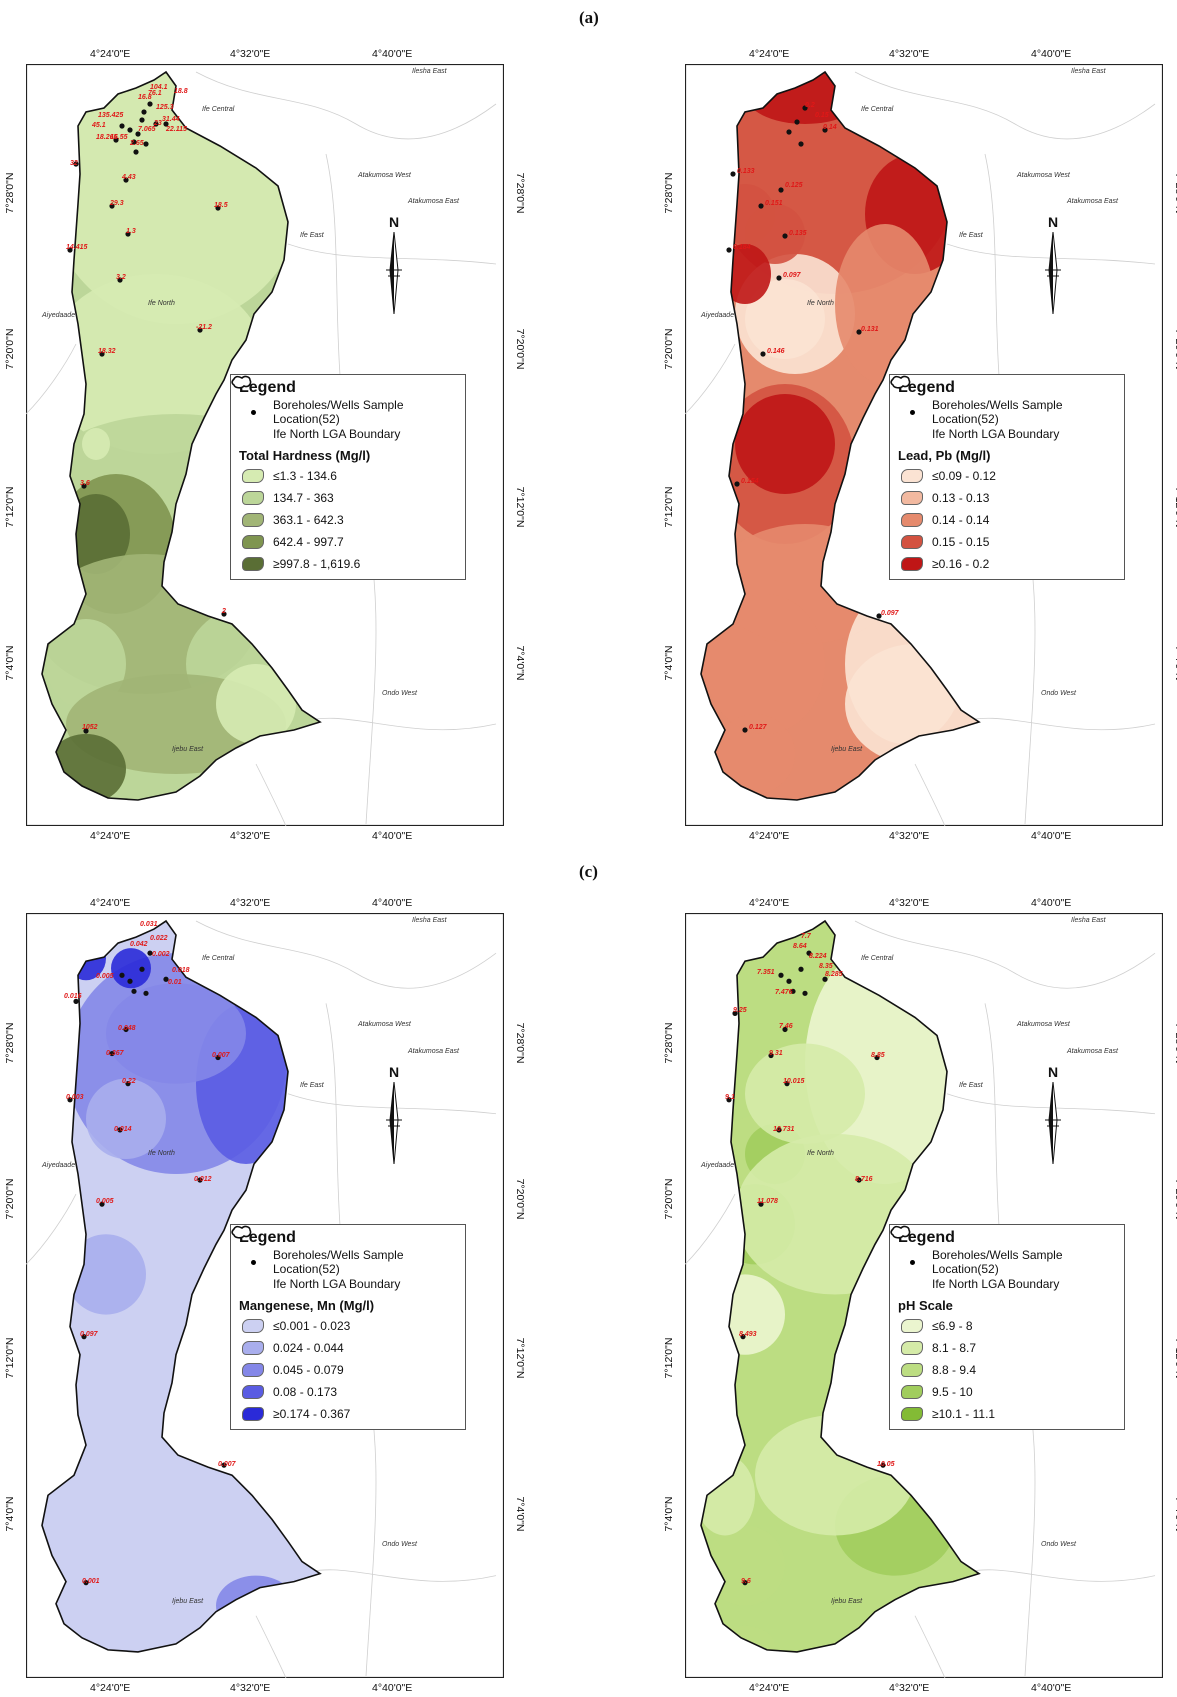 The width and height of the screenshot is (1177, 1697). What do you see at coordinates (305, 476) in the screenshot?
I see `legend-class-label: ≤1.3 - 134.6` at bounding box center [305, 476].